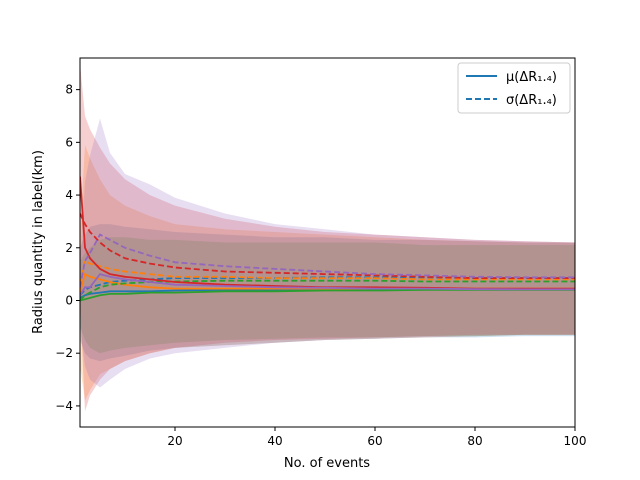 The image size is (640, 480). What do you see at coordinates (514, 88) in the screenshot?
I see `legend: μ(ΔR₁.₄) σ(ΔR₁.₄)` at bounding box center [514, 88].